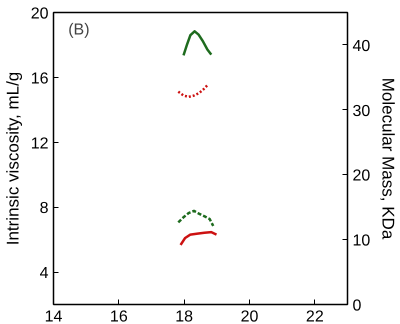  I want to click on y2-tick-label: 30, so click(361, 111).